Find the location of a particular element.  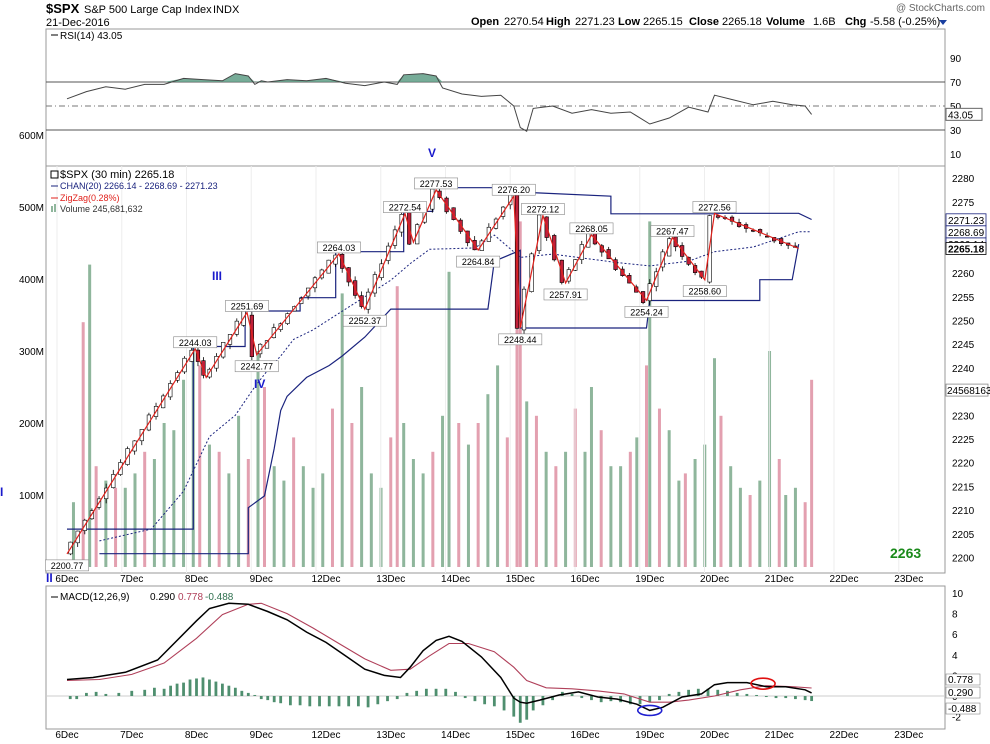

volume-tick-label: 500M is located at coordinates (31, 208).